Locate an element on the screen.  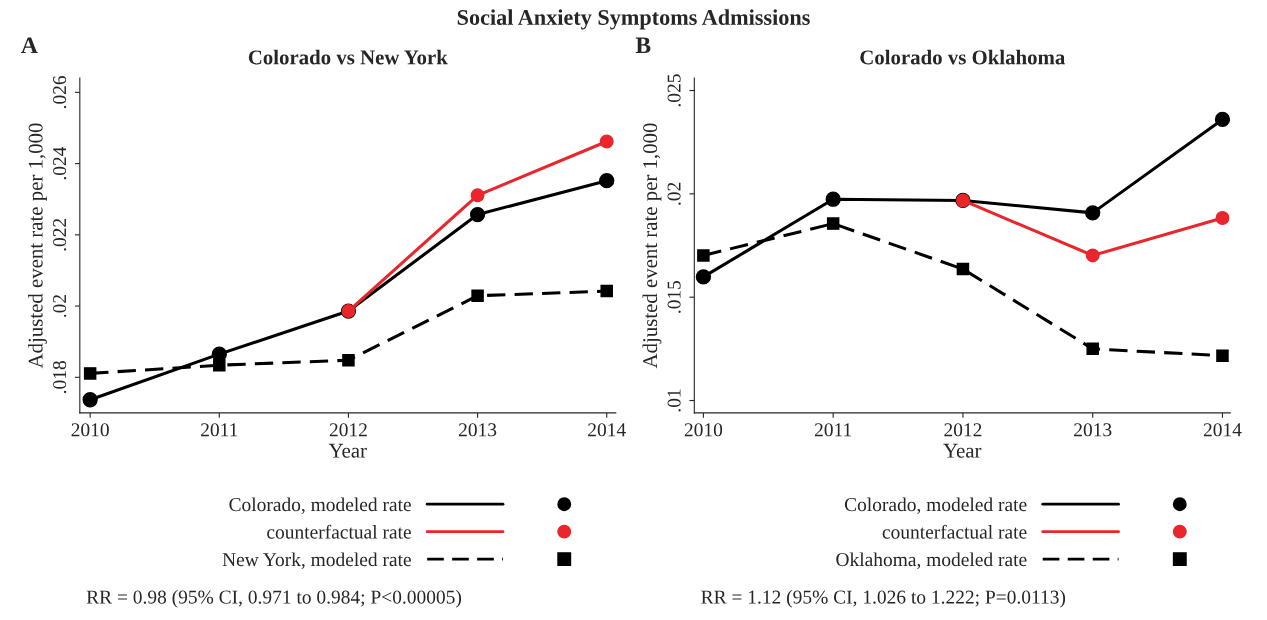
y-tick-label: .025 is located at coordinates (674, 90).